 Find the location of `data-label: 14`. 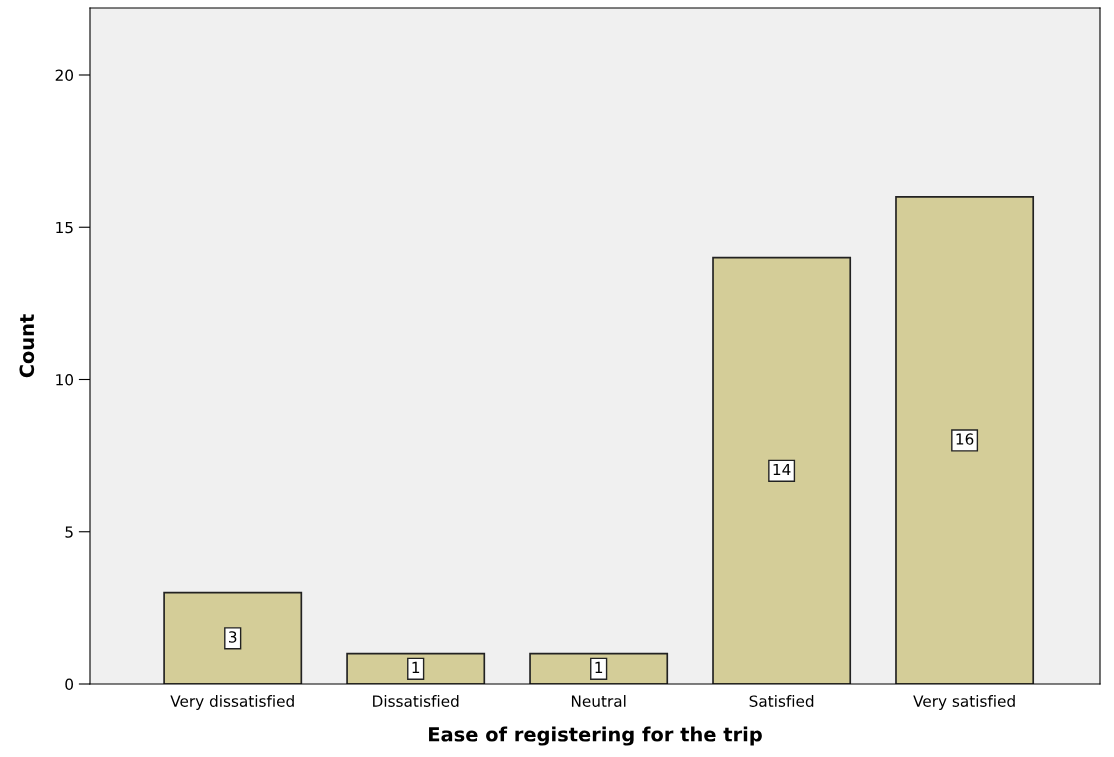

data-label: 14 is located at coordinates (782, 469).